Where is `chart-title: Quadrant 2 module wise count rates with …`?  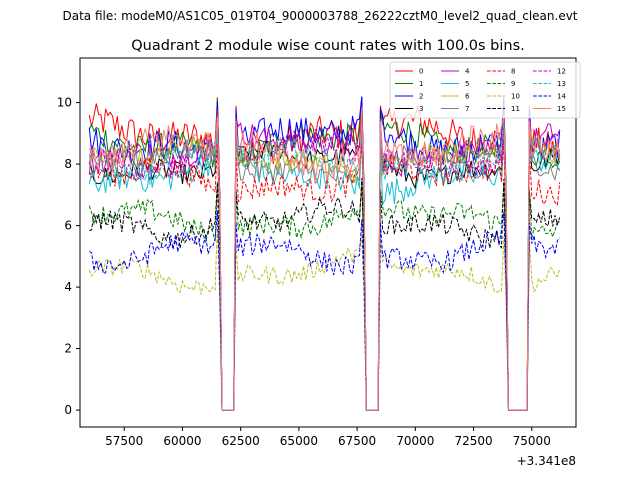
chart-title: Quadrant 2 module wise count rates with … is located at coordinates (328, 46).